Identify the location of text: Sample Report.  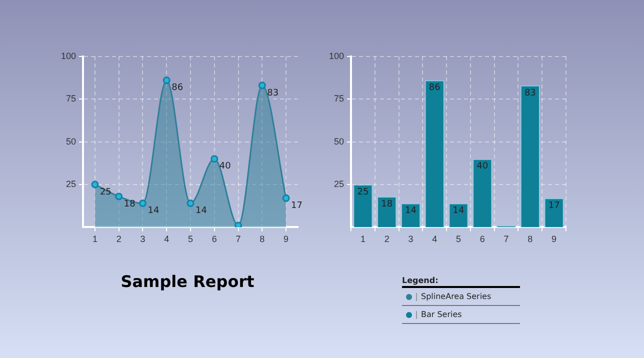
(188, 281).